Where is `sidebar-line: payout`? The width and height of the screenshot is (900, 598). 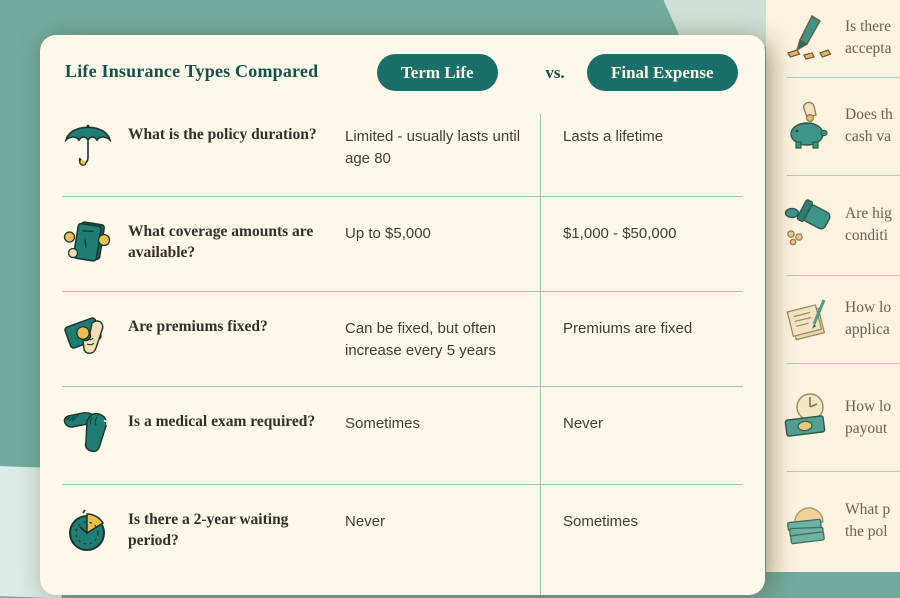 sidebar-line: payout is located at coordinates (866, 428).